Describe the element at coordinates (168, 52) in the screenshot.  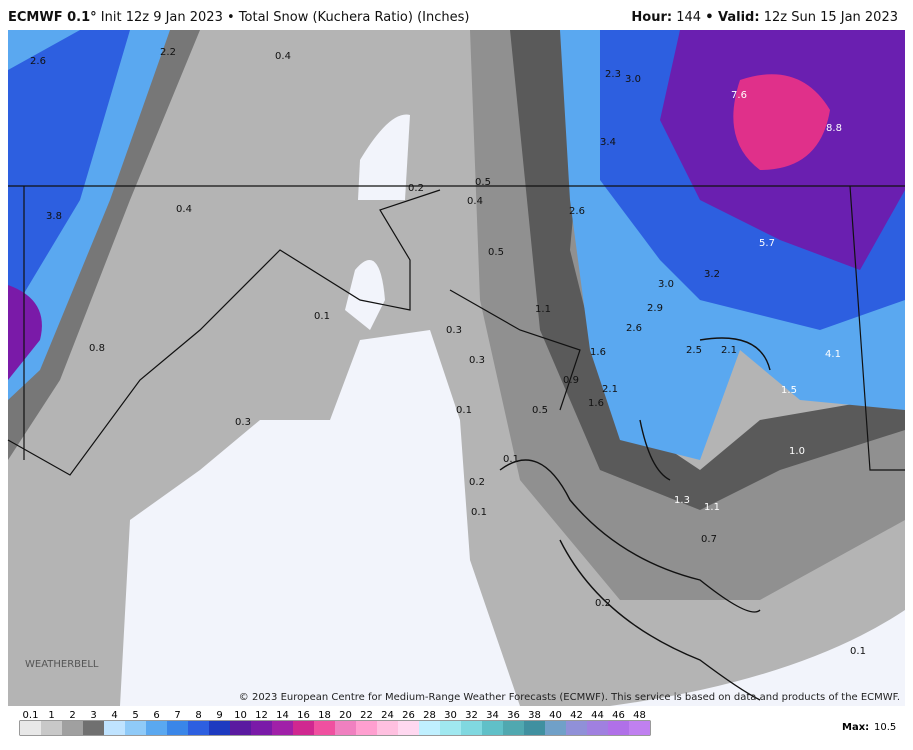
I see `map-label: 2.2` at that location.